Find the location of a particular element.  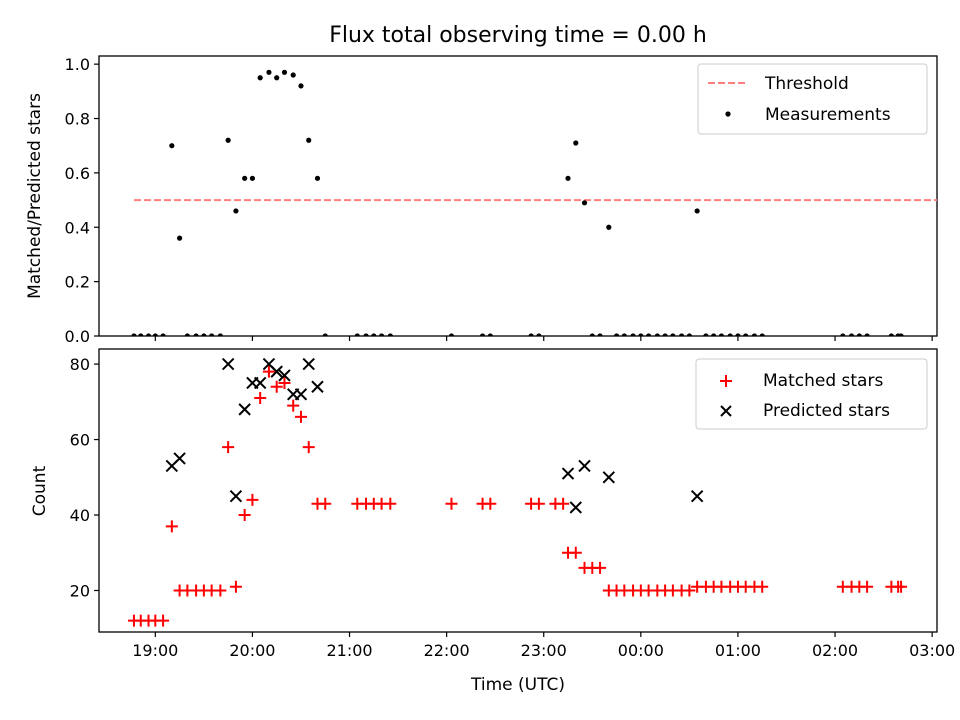

count-legend-box is located at coordinates (811, 394).